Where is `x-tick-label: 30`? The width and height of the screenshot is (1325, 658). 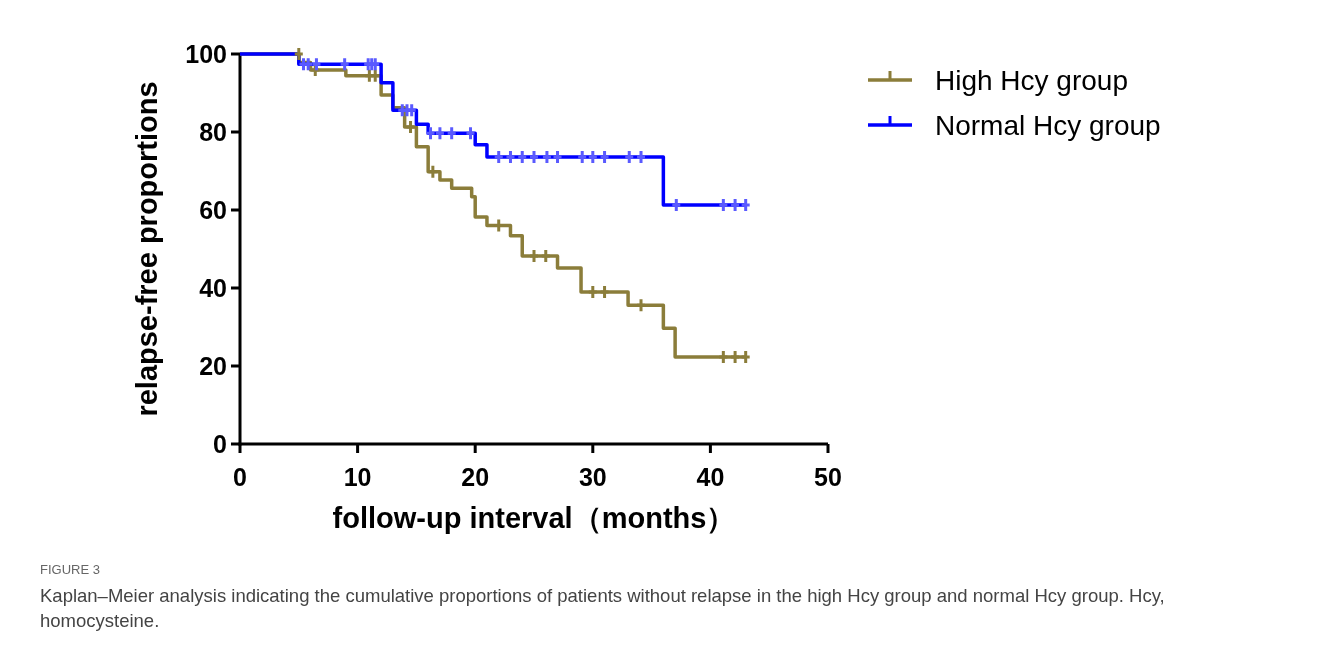 x-tick-label: 30 is located at coordinates (592, 477).